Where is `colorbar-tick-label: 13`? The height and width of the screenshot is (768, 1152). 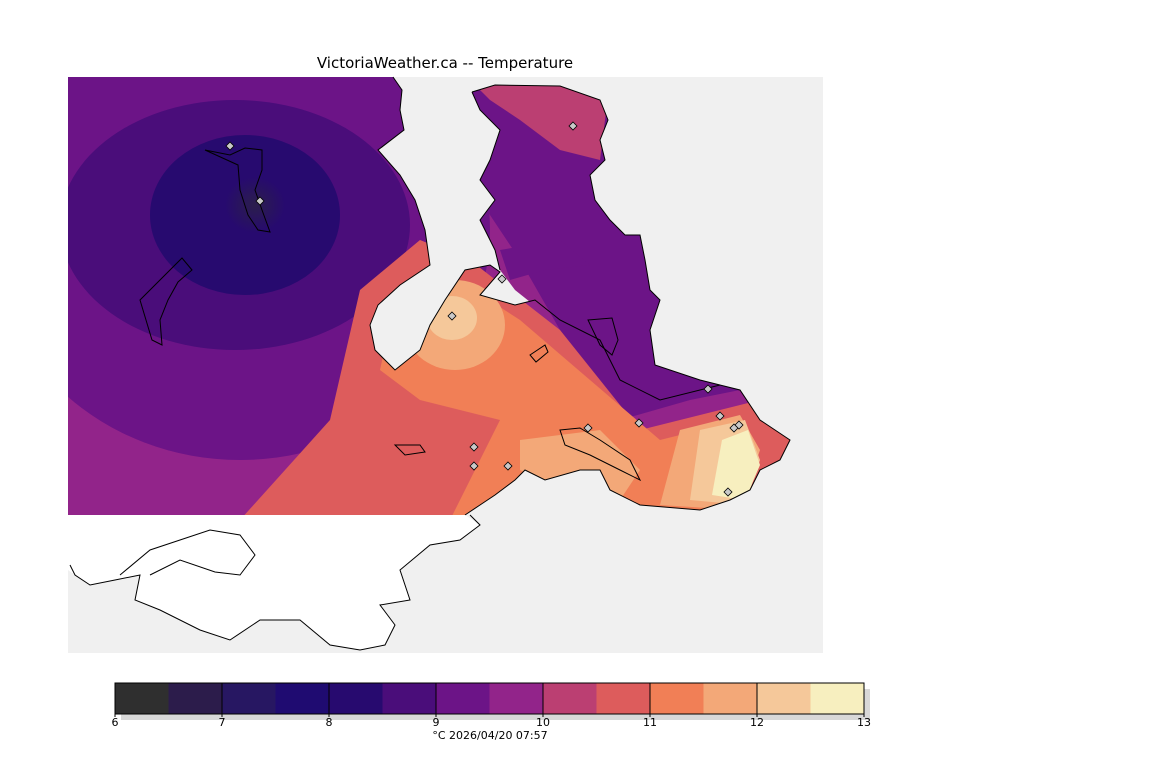 colorbar-tick-label: 13 is located at coordinates (864, 722).